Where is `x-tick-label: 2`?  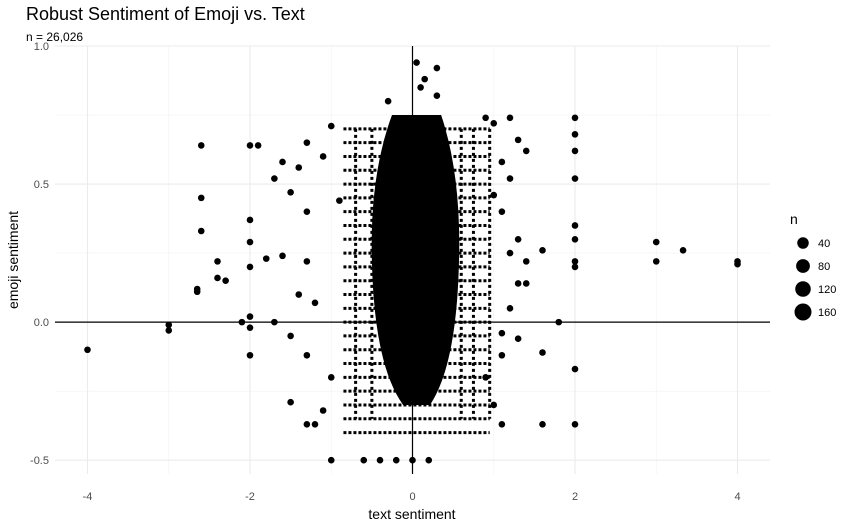 x-tick-label: 2 is located at coordinates (575, 497).